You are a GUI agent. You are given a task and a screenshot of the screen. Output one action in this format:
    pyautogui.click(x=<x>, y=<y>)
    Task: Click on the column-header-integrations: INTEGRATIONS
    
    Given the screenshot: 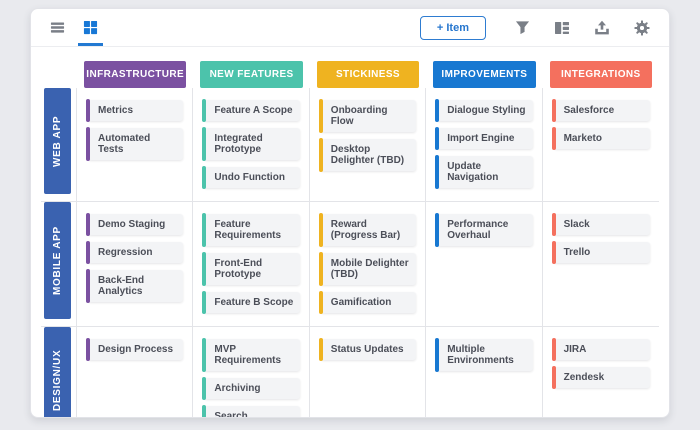 What is the action you would take?
    pyautogui.click(x=600, y=74)
    